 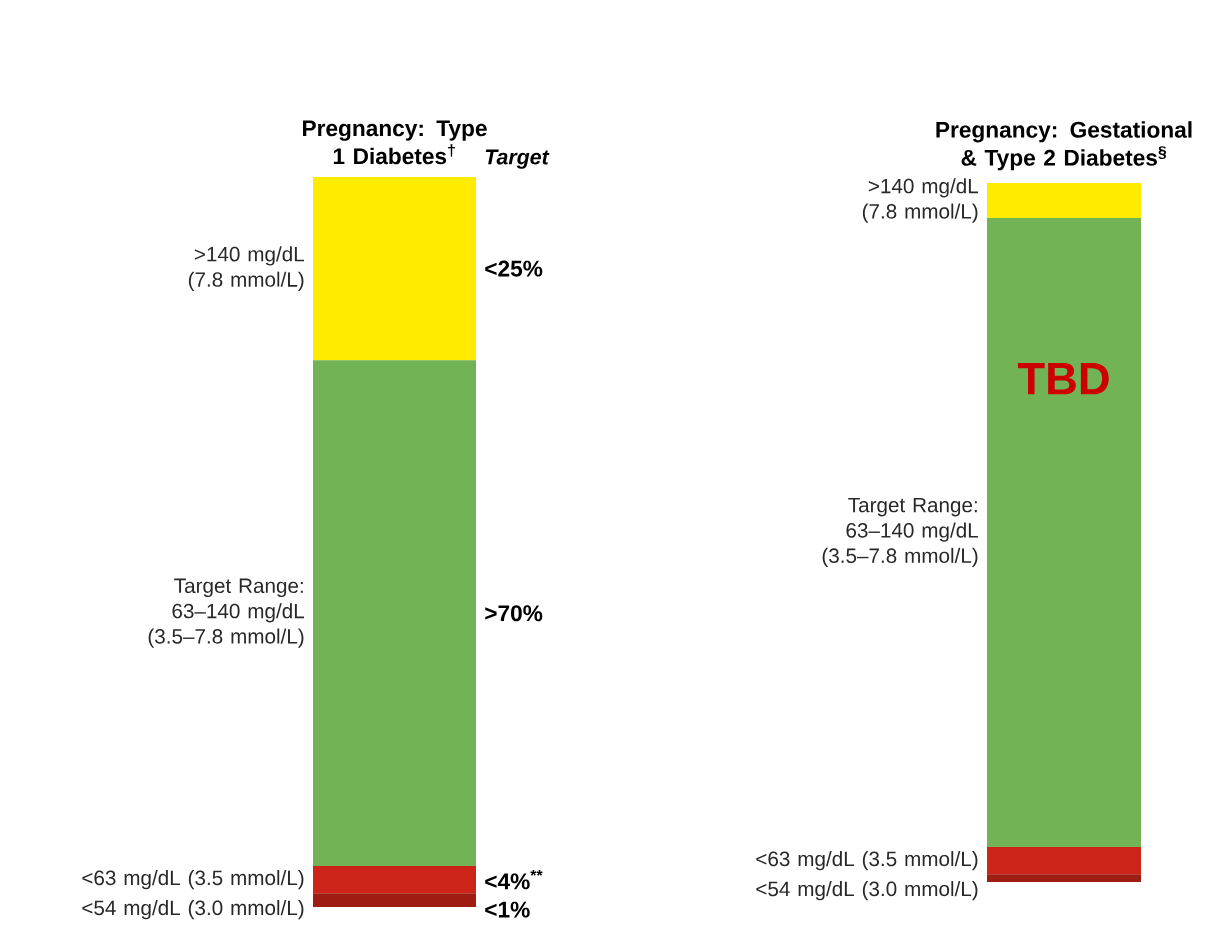 What do you see at coordinates (514, 879) in the screenshot?
I see `text: <4%$^{**}$` at bounding box center [514, 879].